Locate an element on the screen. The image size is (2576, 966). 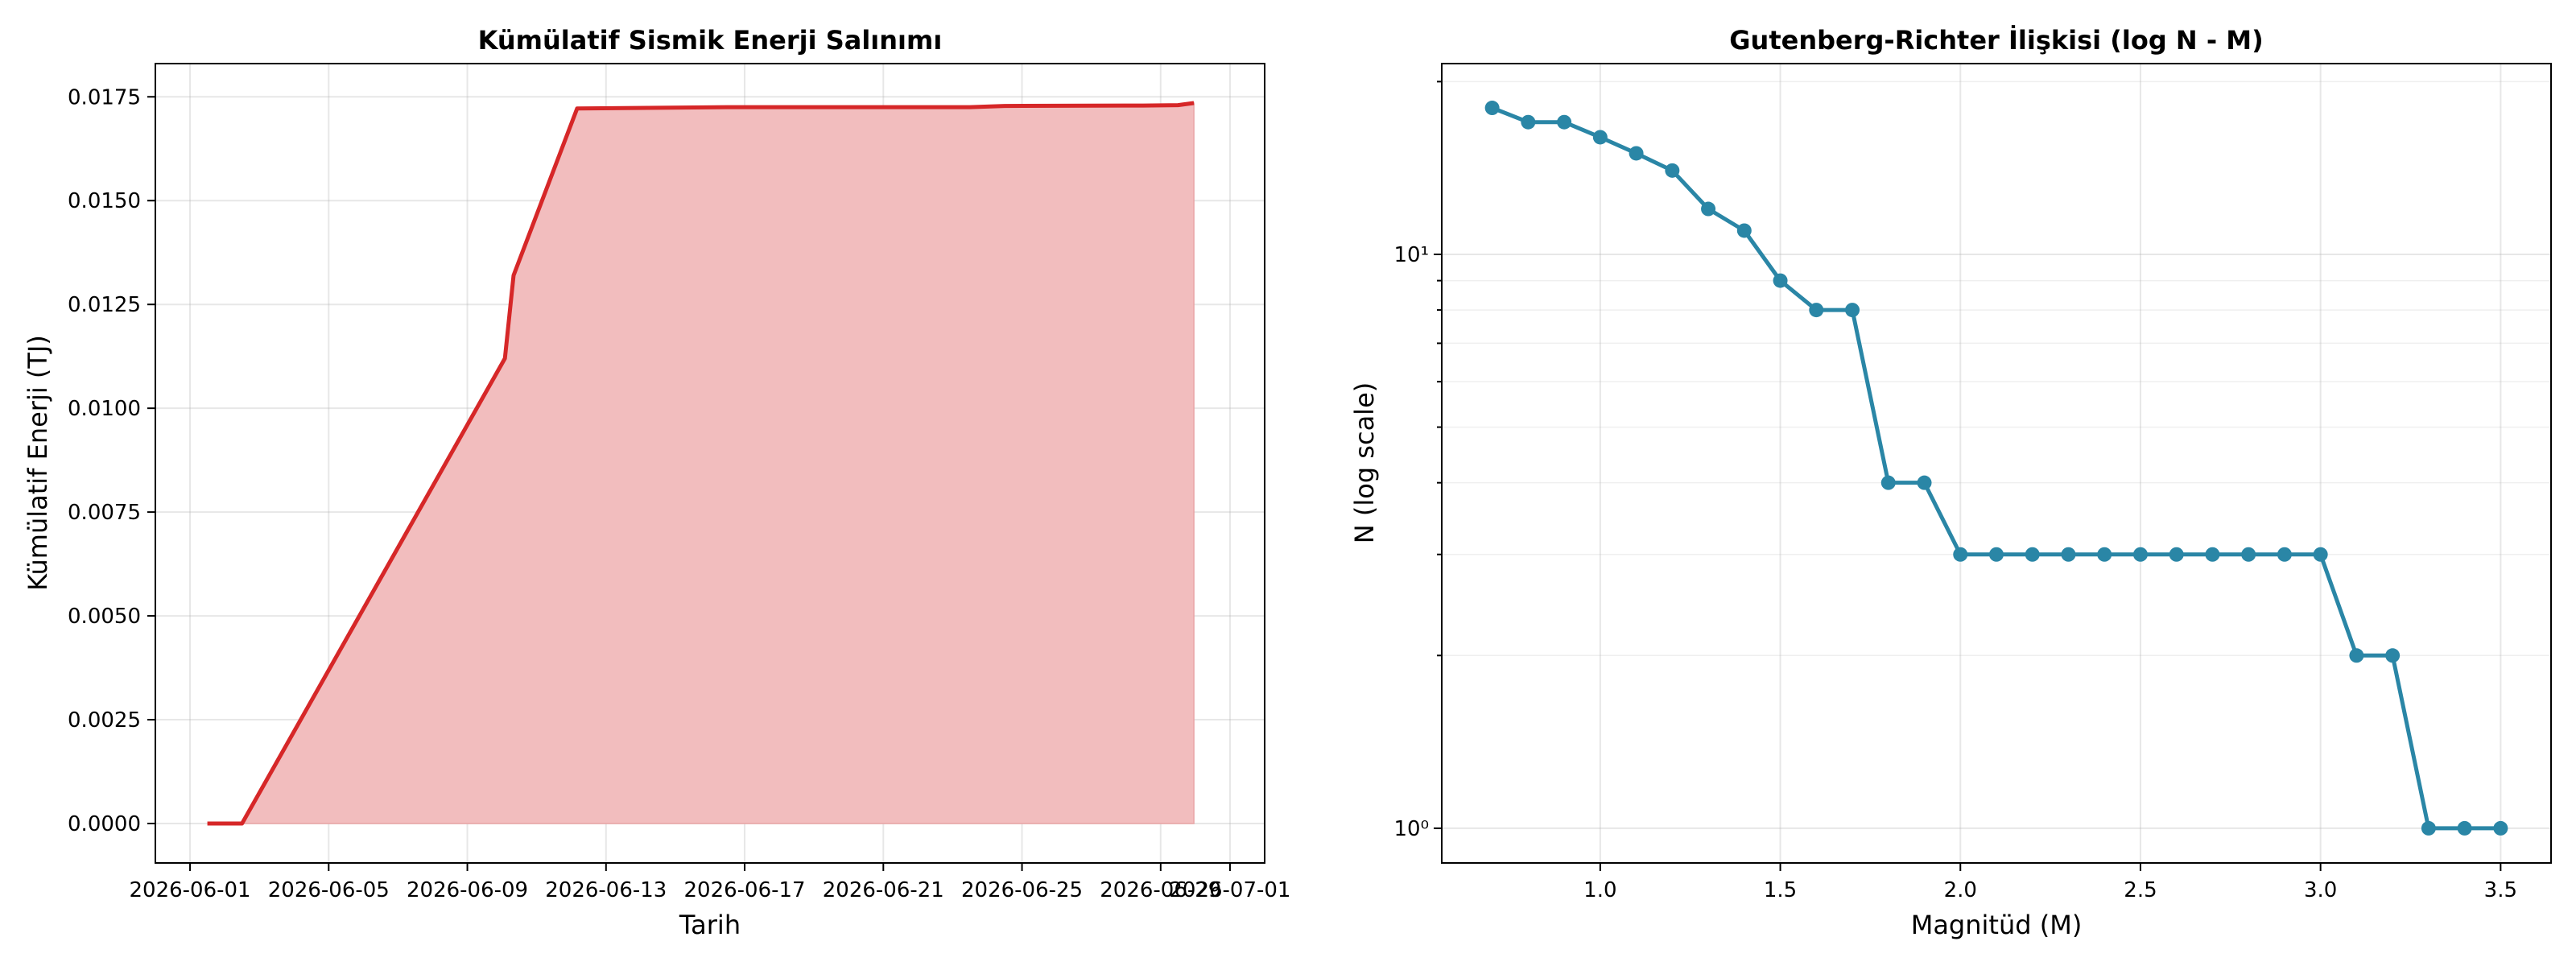
energy-y-tick-label: 0.0150 is located at coordinates (104, 201).